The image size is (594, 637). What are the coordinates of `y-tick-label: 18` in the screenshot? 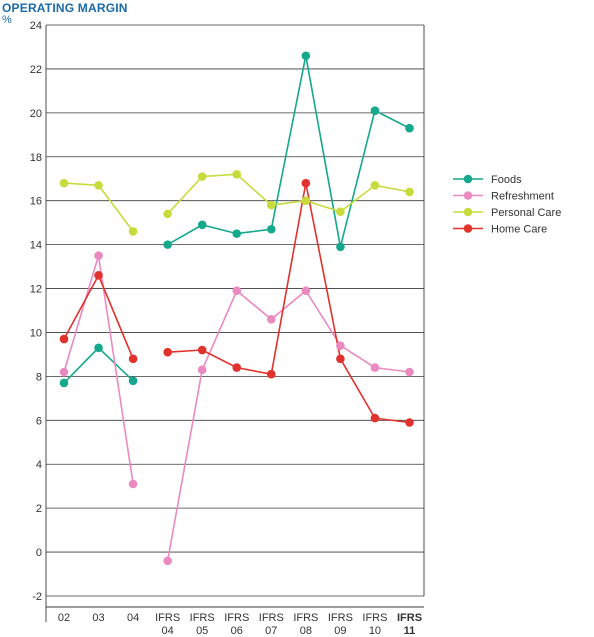 It's located at (36, 158).